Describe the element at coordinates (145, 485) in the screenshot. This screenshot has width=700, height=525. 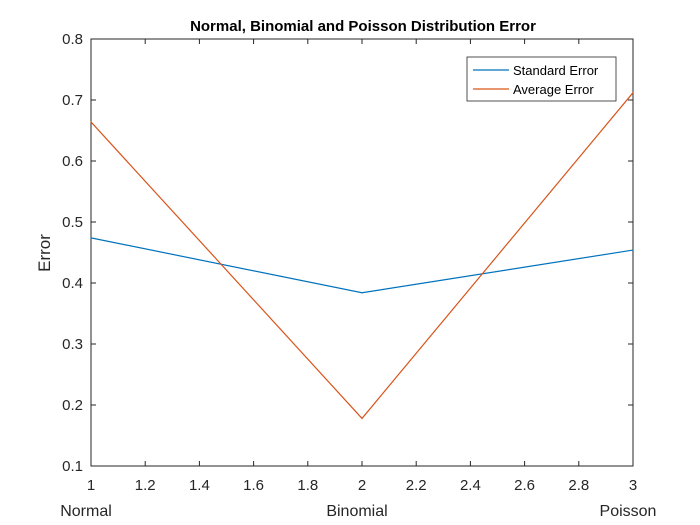
I see `x-tick-label: 1.2` at that location.